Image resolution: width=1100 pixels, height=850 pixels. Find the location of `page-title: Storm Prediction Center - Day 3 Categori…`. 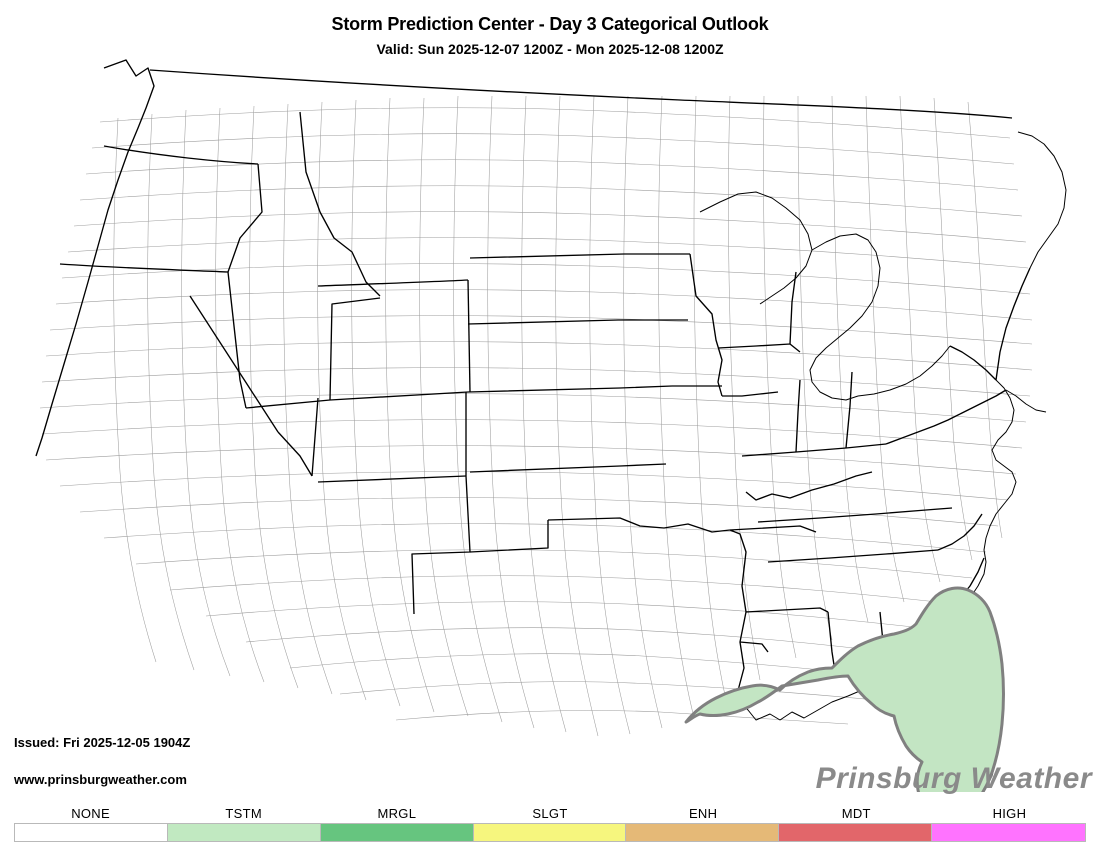

page-title: Storm Prediction Center - Day 3 Categori… is located at coordinates (550, 24).